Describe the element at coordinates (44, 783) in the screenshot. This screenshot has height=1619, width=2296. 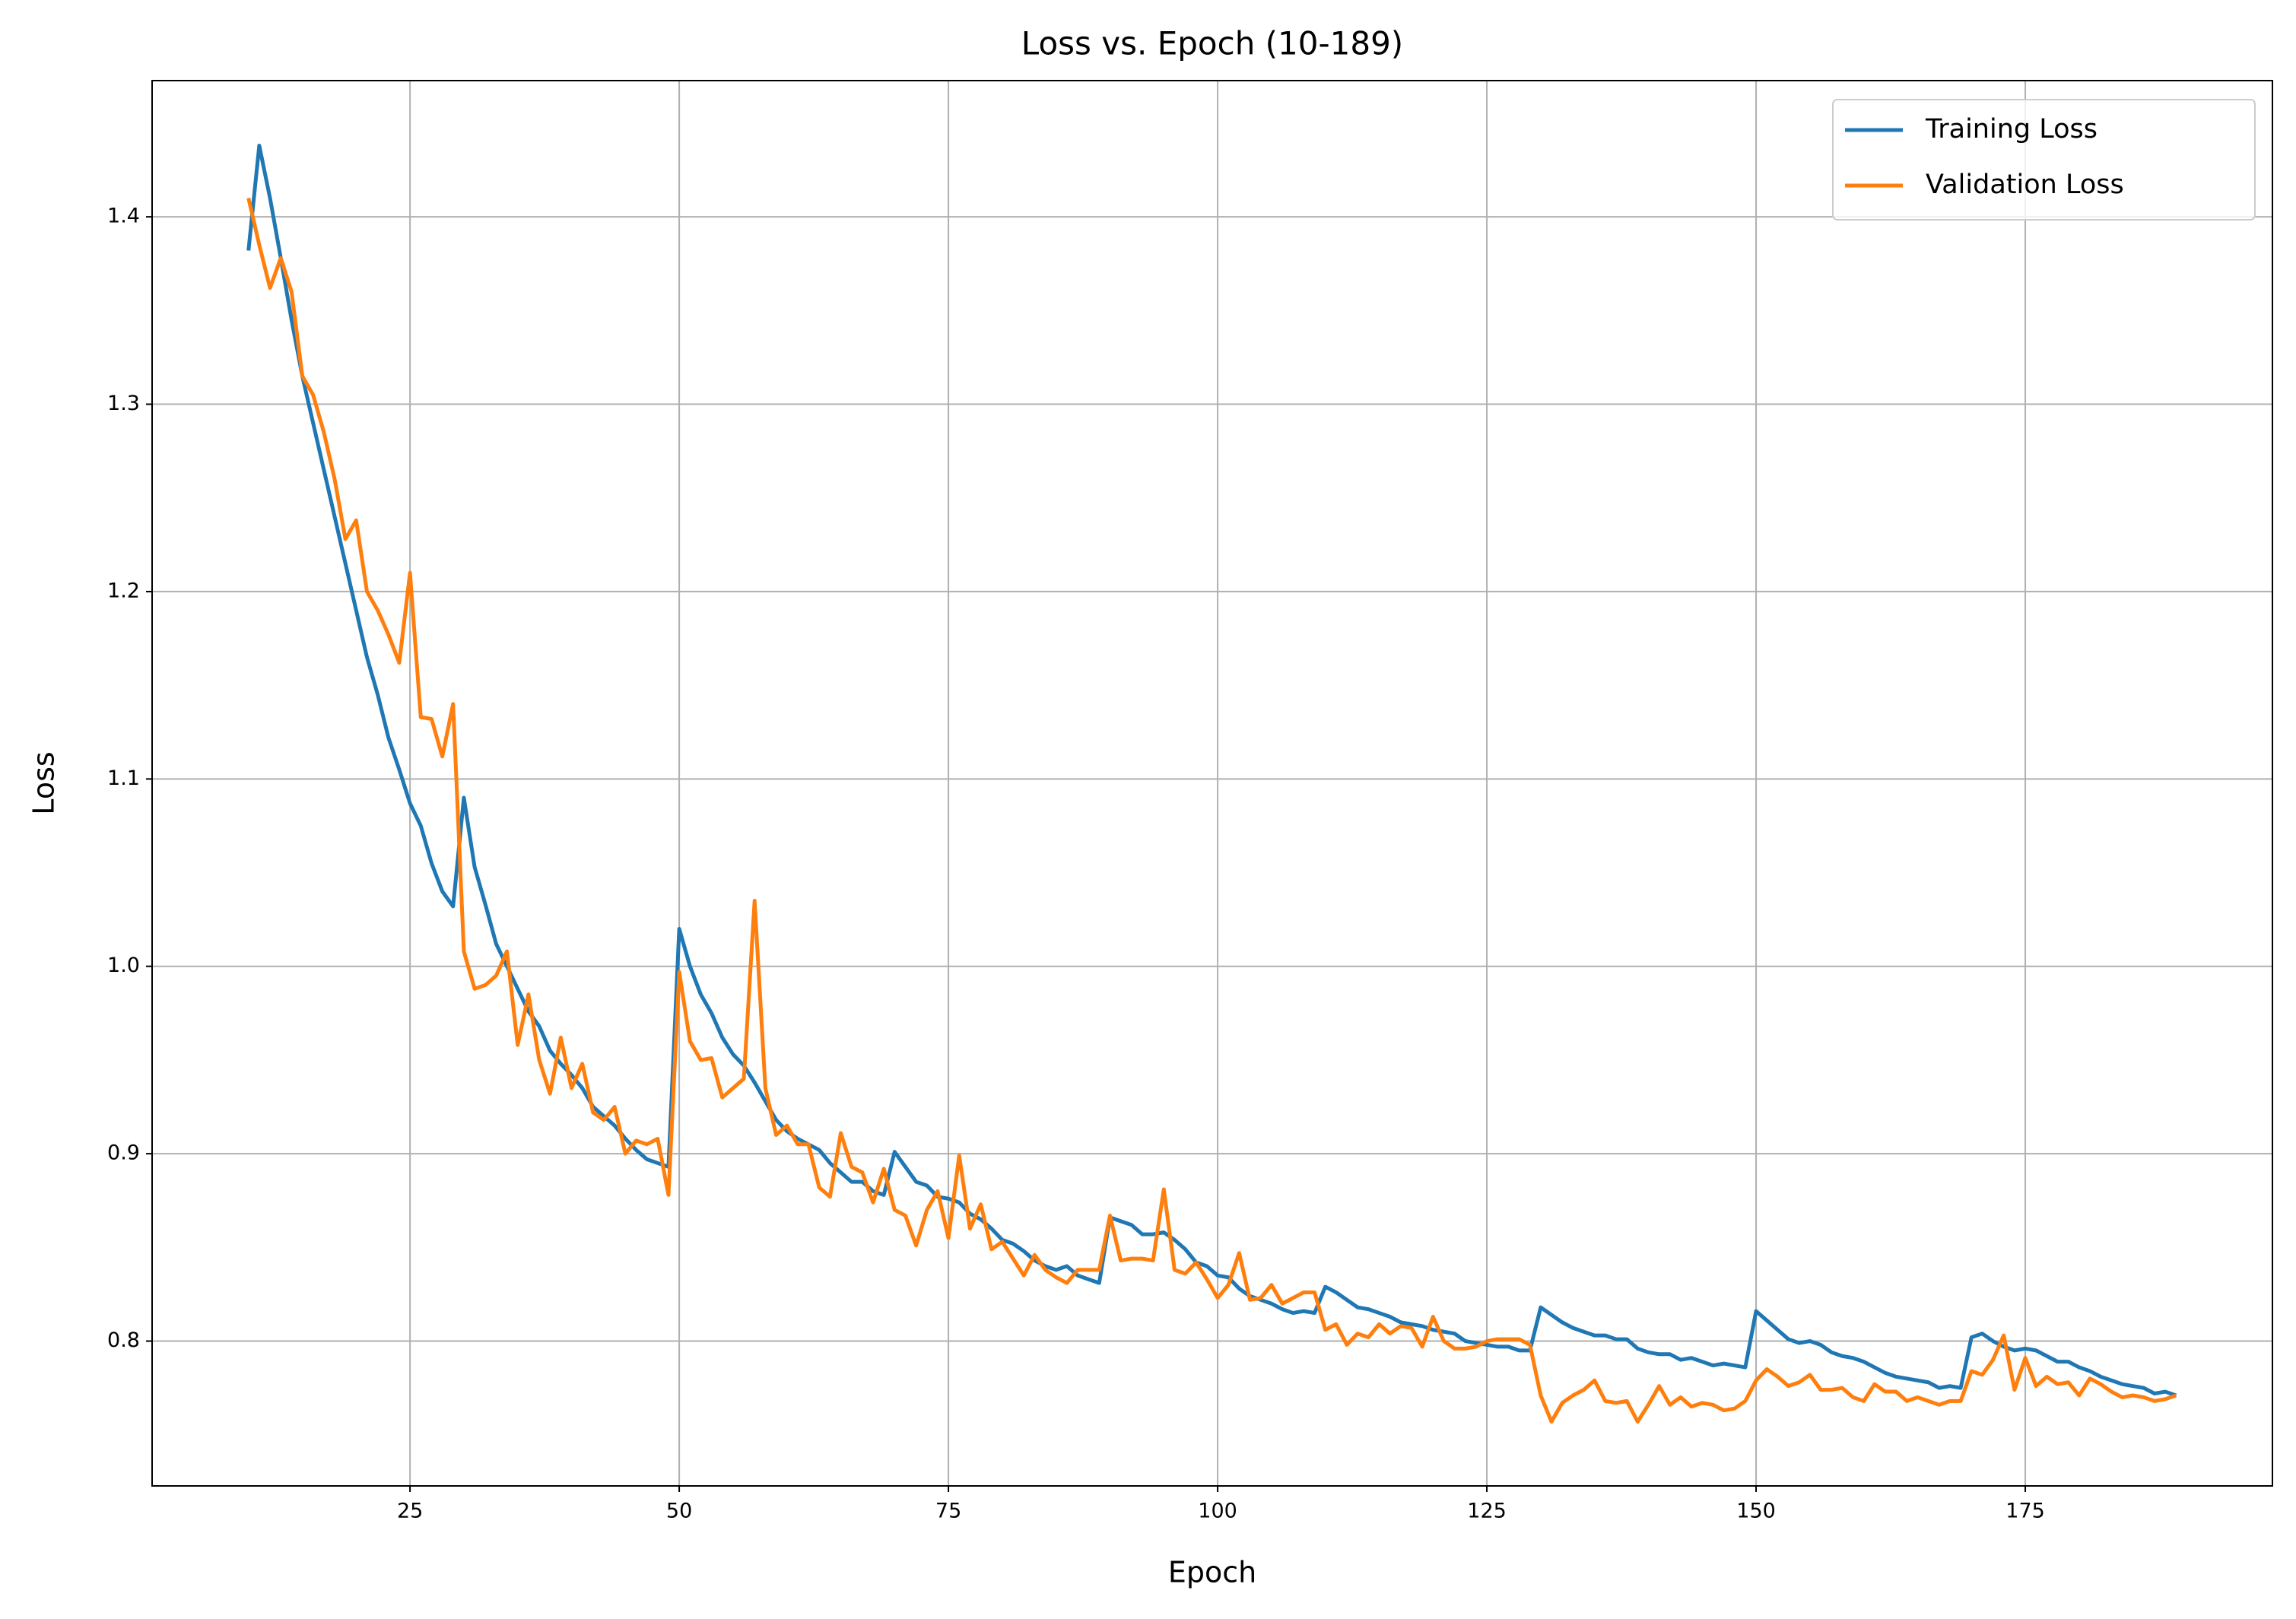
I see `y-axis-label: Loss` at that location.